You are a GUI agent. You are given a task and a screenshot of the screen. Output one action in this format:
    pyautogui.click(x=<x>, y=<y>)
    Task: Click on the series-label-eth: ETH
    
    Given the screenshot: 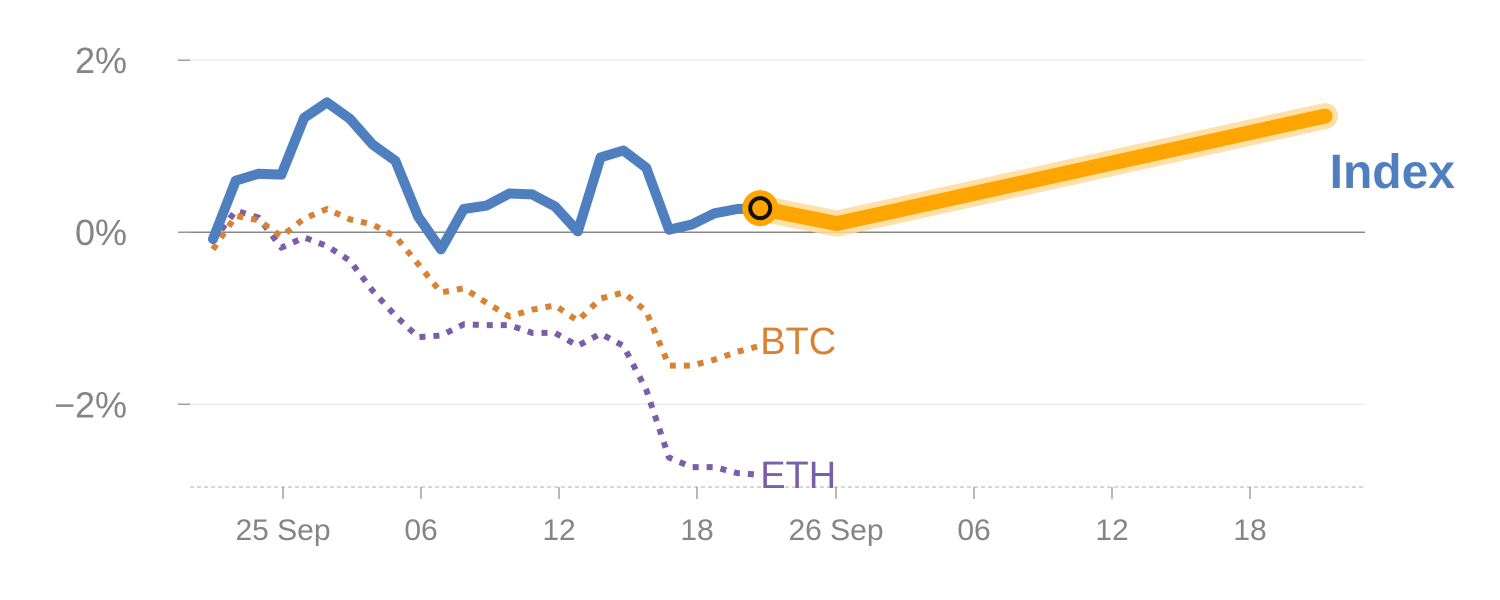 What is the action you would take?
    pyautogui.click(x=798, y=476)
    